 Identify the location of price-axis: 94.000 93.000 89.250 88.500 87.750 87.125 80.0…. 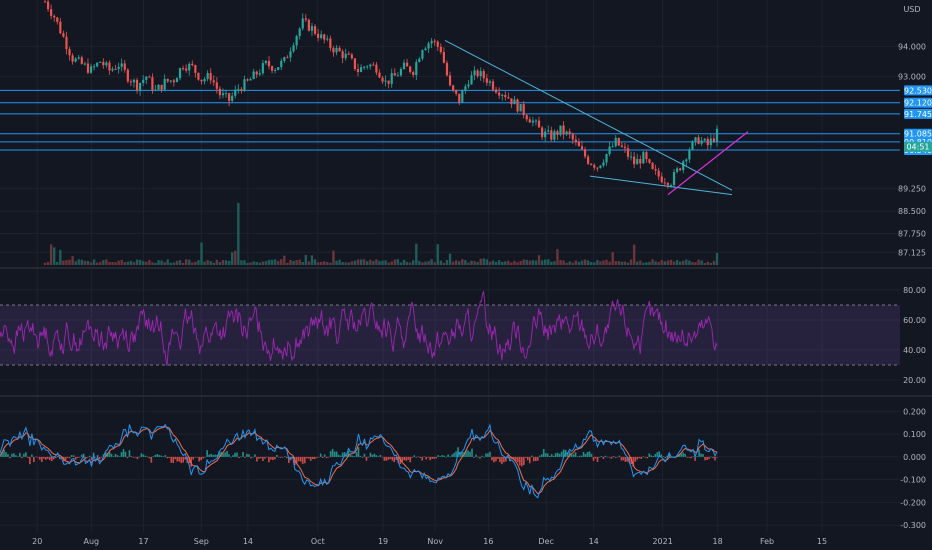
(915, 286).